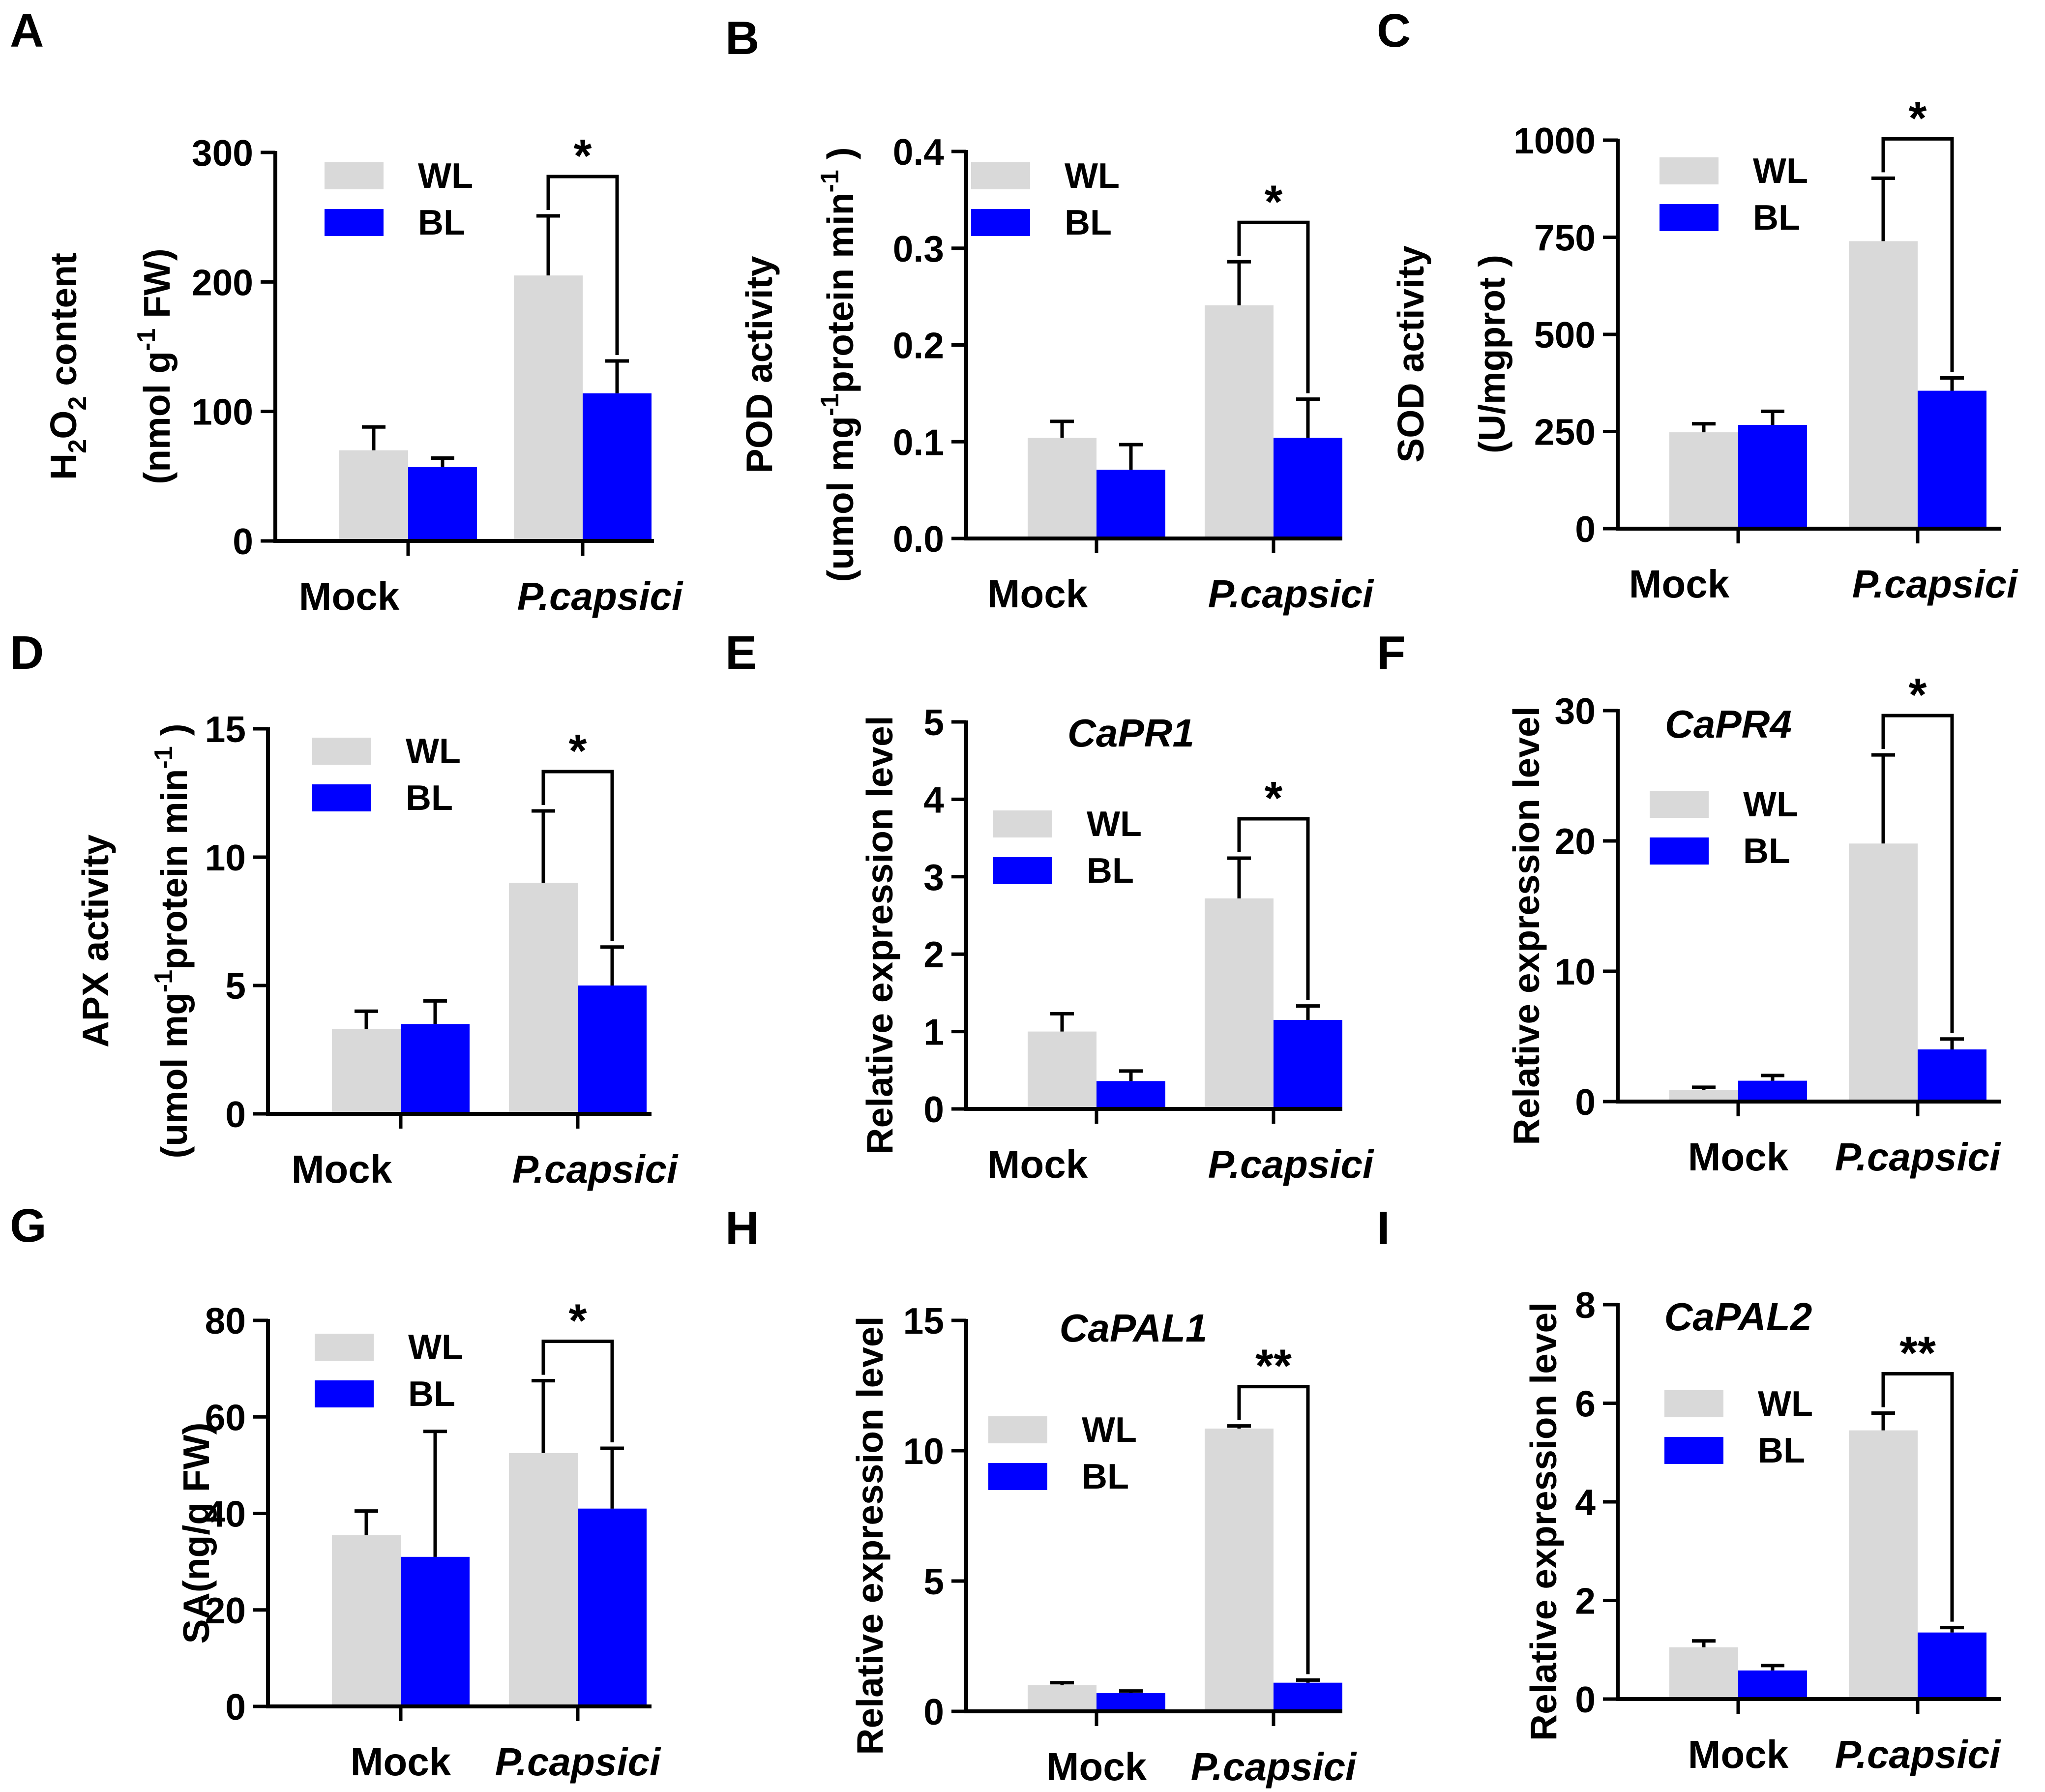 Image resolution: width=2045 pixels, height=1792 pixels. What do you see at coordinates (918, 248) in the screenshot?
I see `y-tick-label: 0.3` at bounding box center [918, 248].